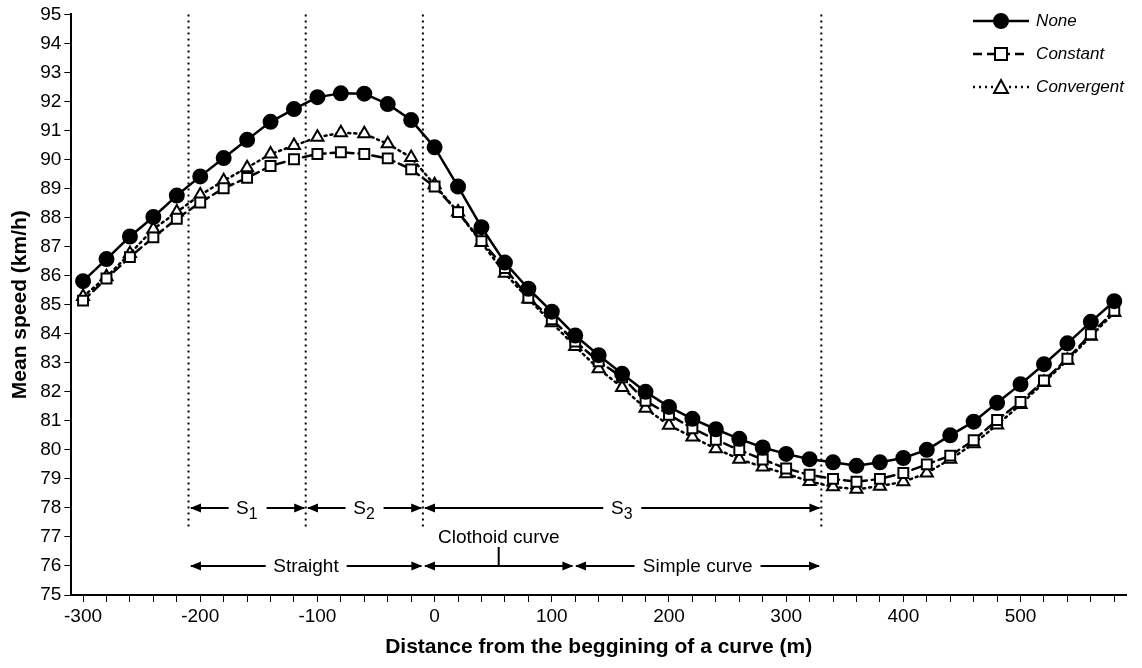 This screenshot has width=1142, height=668. Describe the element at coordinates (786, 615) in the screenshot. I see `x-tick-label: 300` at that location.